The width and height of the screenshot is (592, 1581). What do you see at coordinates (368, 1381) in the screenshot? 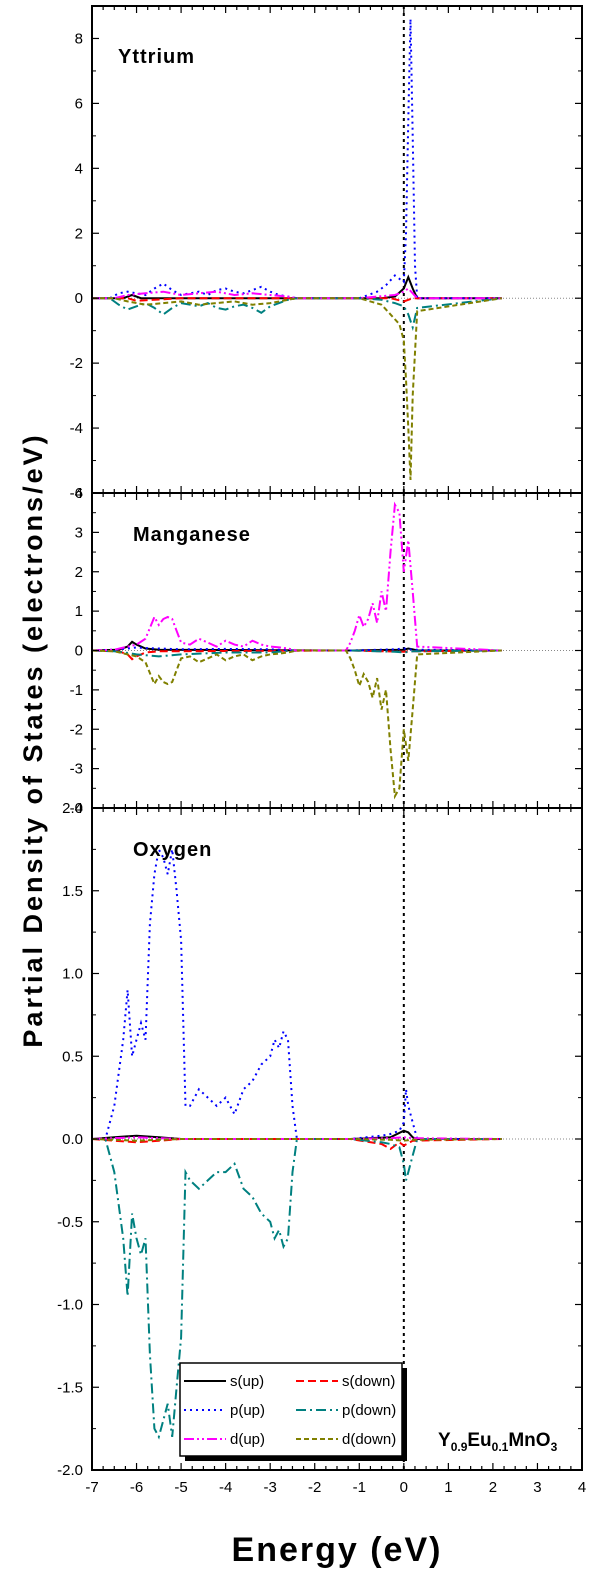
I see `legend-label: s(down)` at bounding box center [368, 1381].